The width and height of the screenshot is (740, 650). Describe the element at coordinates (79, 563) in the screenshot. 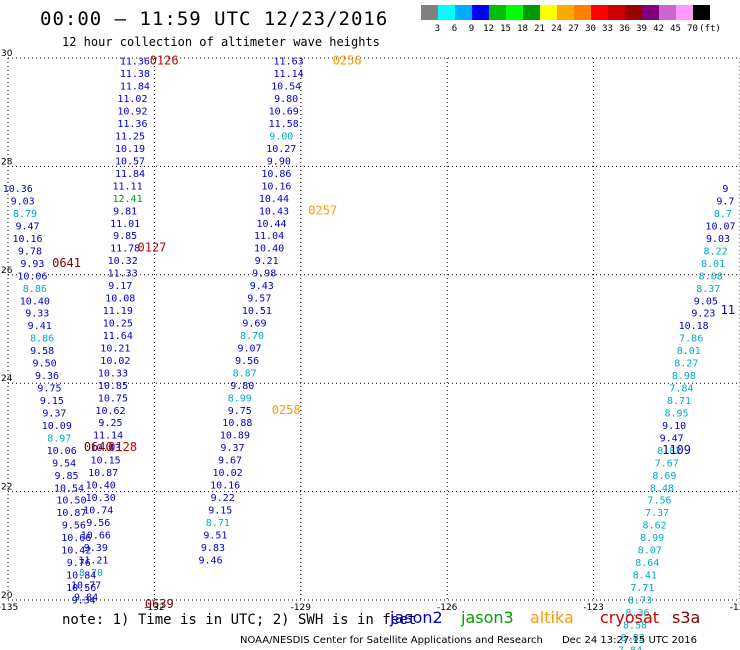

I see `wave-height-label: 9.76` at that location.